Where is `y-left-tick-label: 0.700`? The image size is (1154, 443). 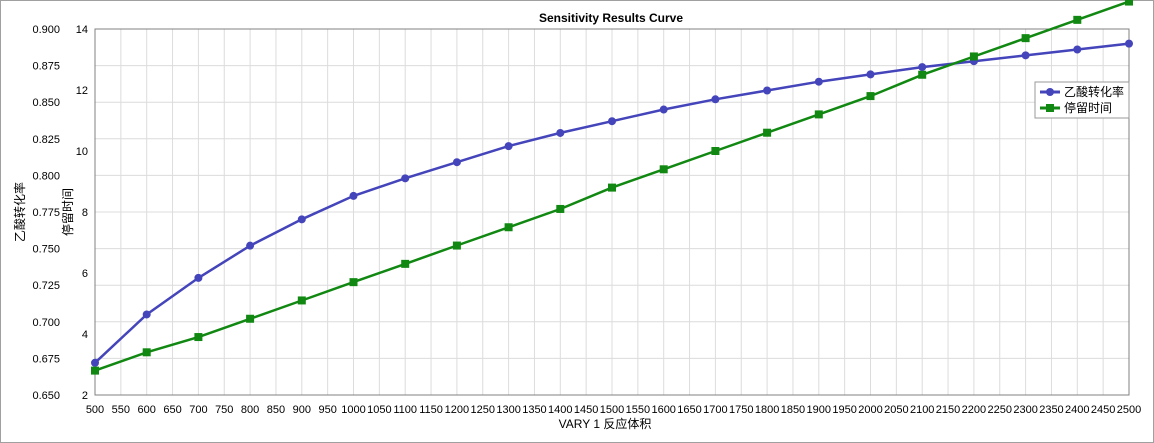
y-left-tick-label: 0.700 is located at coordinates (46, 323).